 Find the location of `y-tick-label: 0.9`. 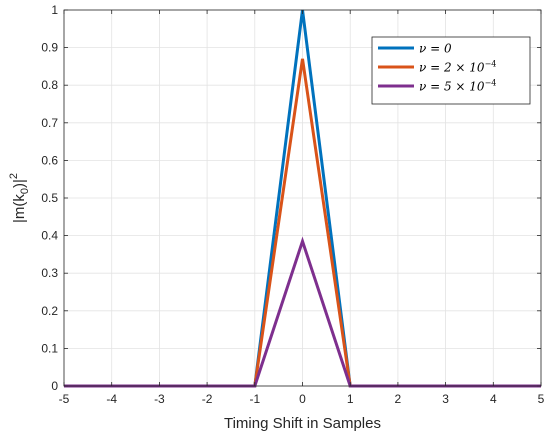

y-tick-label: 0.9 is located at coordinates (49, 48).